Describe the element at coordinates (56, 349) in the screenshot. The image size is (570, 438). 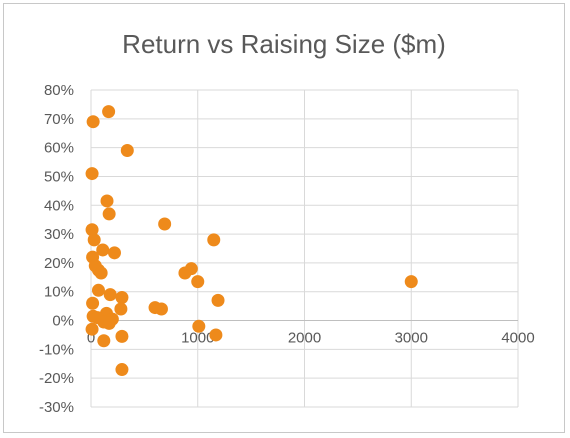
I see `y-tick-label: -10%` at that location.